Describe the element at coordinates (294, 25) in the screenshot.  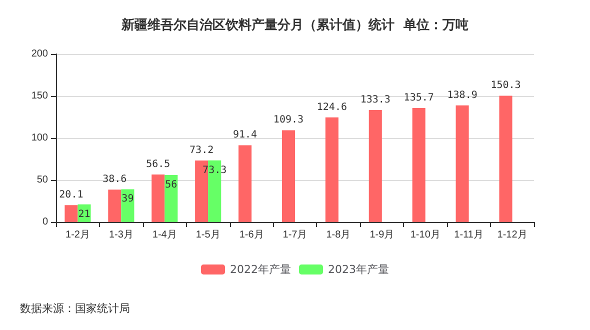
I see `chart-title: 新疆维吾尔自治区饮料产量分月（累计值）统计 单位：万吨` at that location.